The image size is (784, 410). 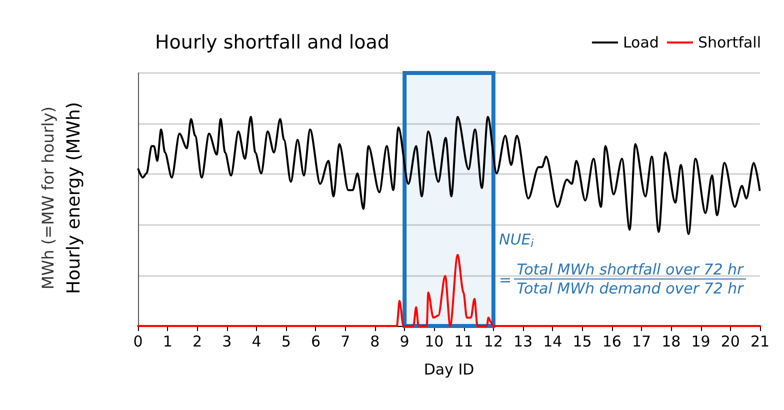 I want to click on x-tick-label: 8, so click(x=375, y=341).